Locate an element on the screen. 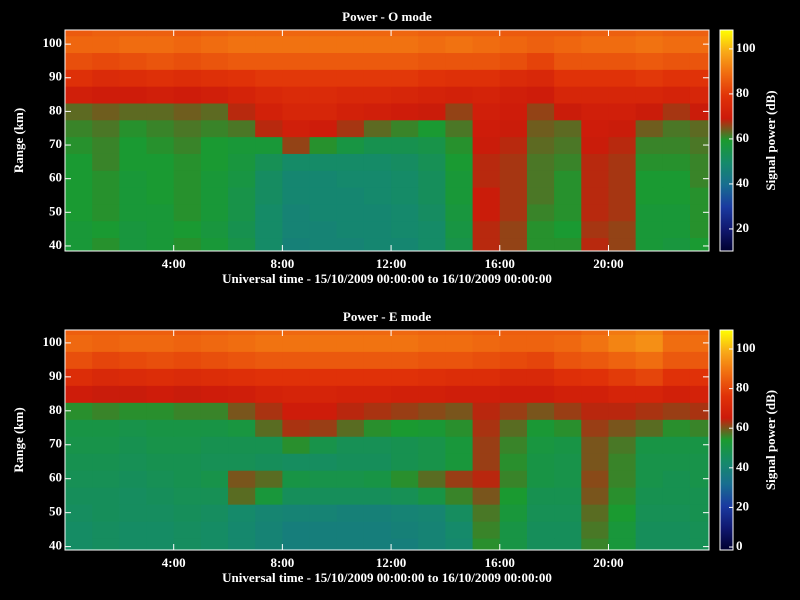 This screenshot has height=600, width=800. x-tick-label: 12:00 is located at coordinates (391, 562).